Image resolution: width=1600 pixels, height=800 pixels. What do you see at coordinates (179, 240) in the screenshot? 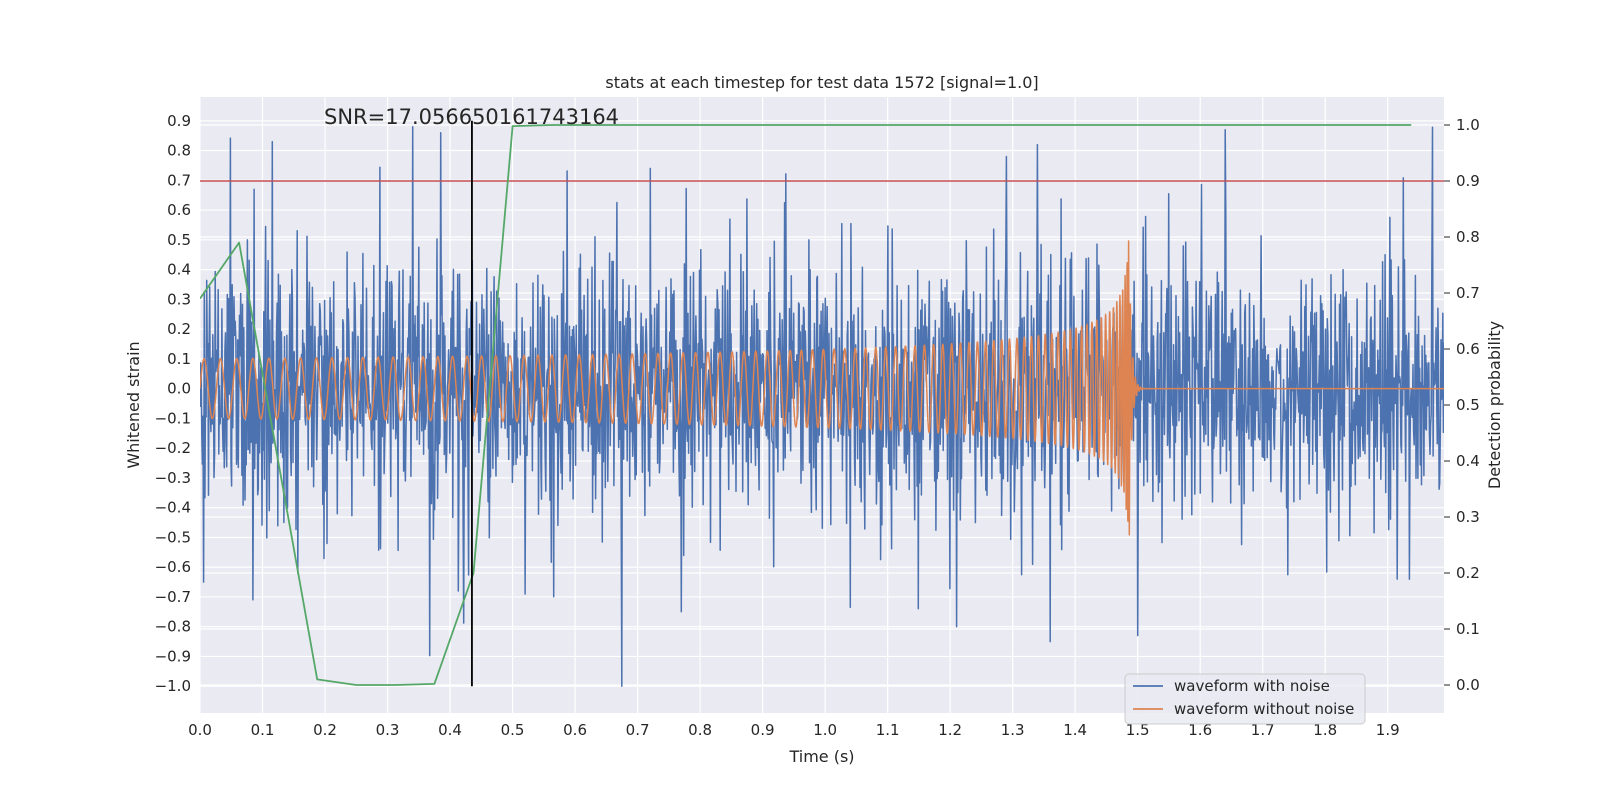
I see `y-left-tick-label: 0.5` at bounding box center [179, 240].